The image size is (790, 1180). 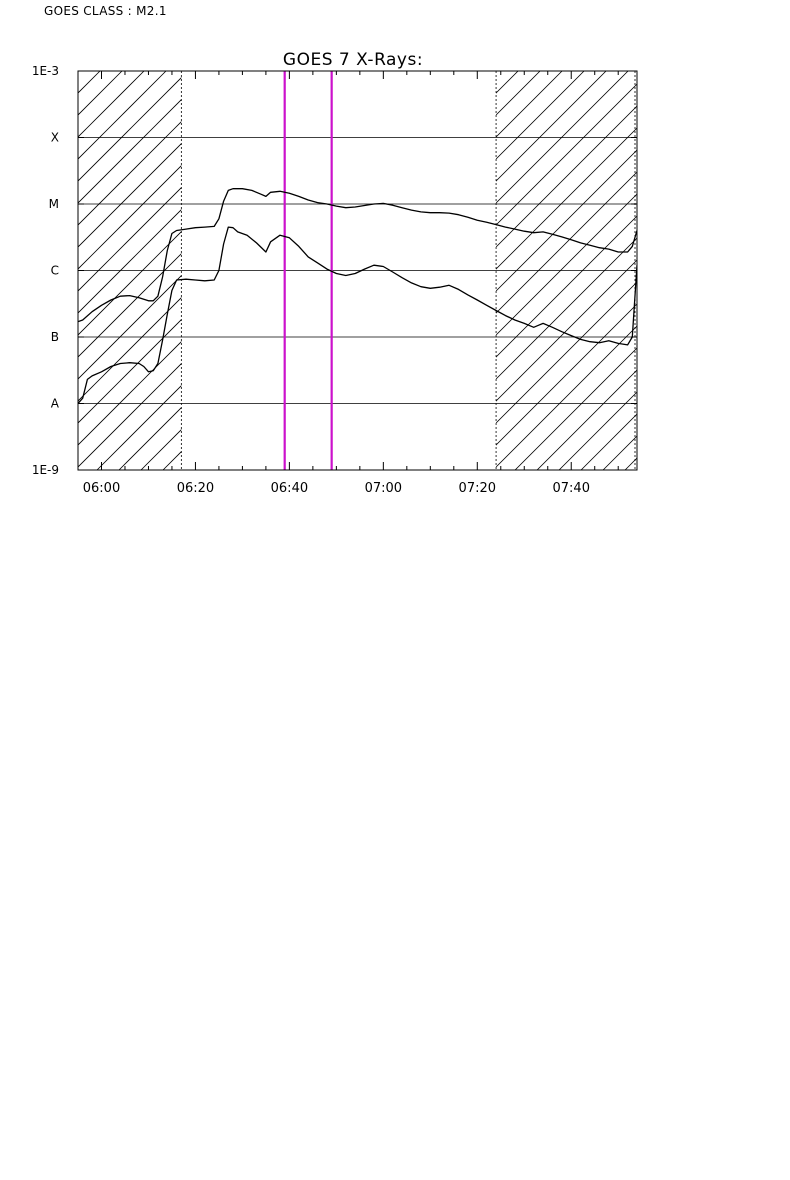 I want to click on y-tick-label: X, so click(x=55, y=138).